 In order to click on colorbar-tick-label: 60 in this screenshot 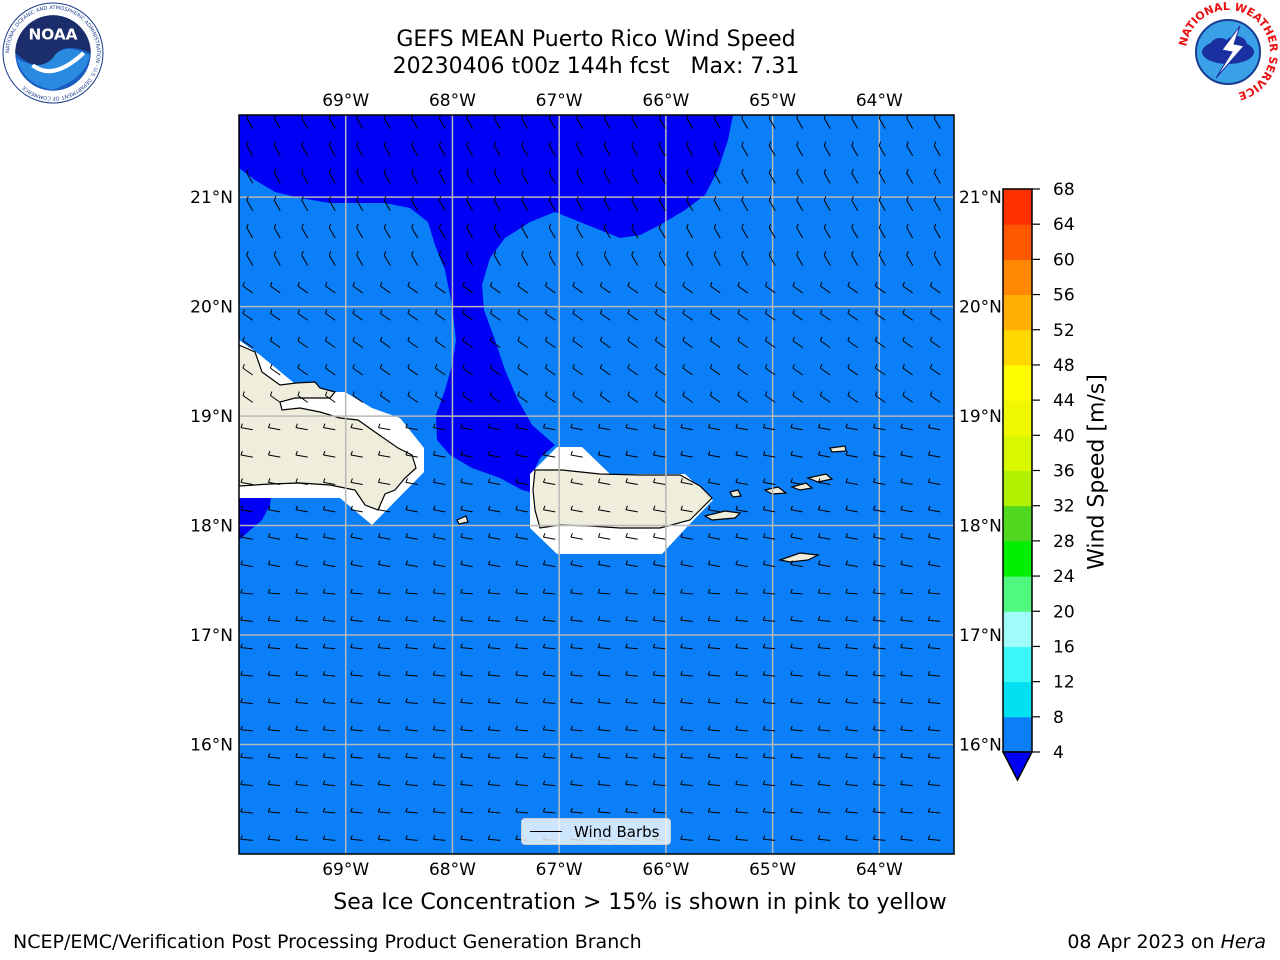, I will do `click(1064, 260)`.